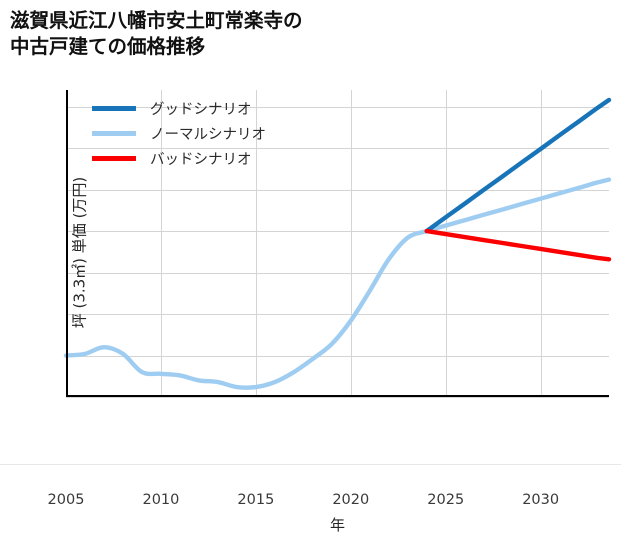 The width and height of the screenshot is (621, 535). Describe the element at coordinates (337, 525) in the screenshot. I see `x-axis-title: 年` at that location.